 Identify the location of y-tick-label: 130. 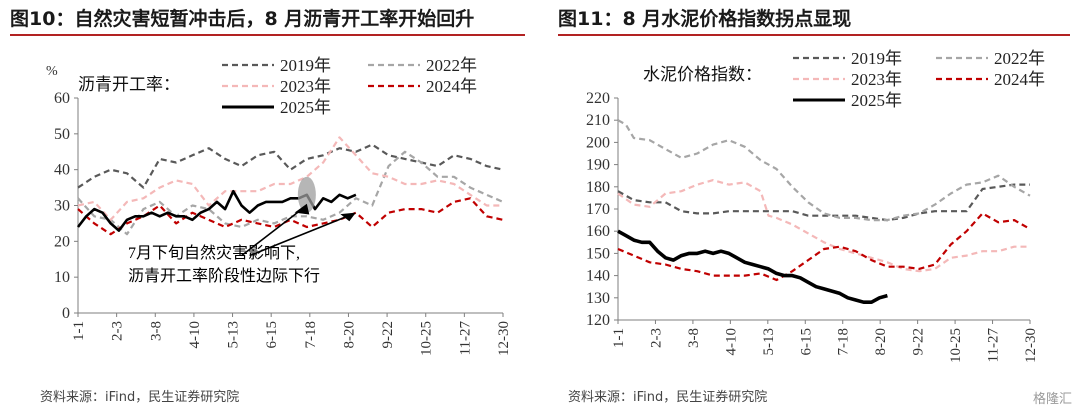
(598, 298).